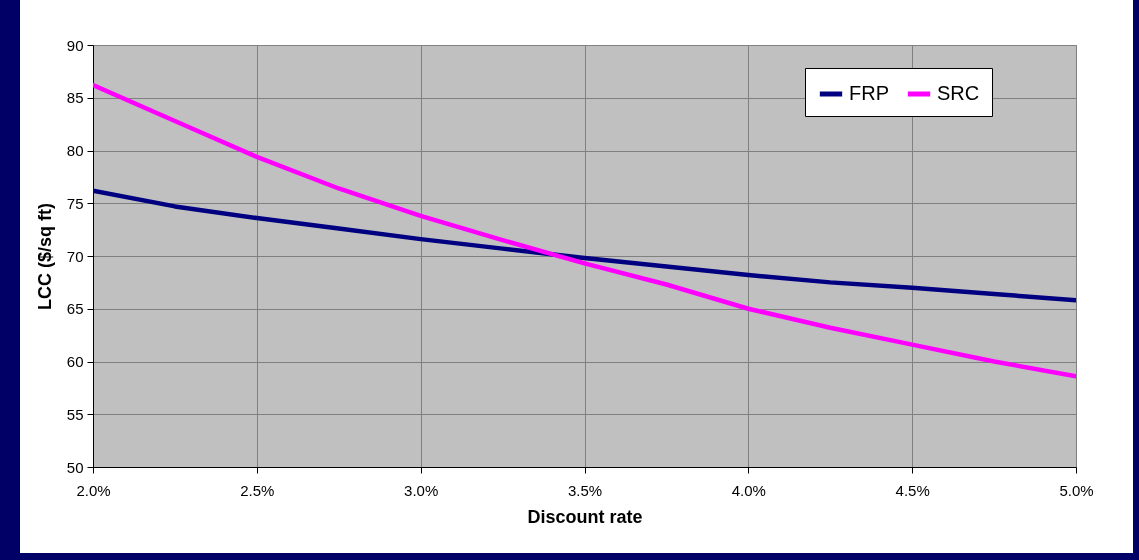  I want to click on y-tick-label: 70, so click(75, 256).